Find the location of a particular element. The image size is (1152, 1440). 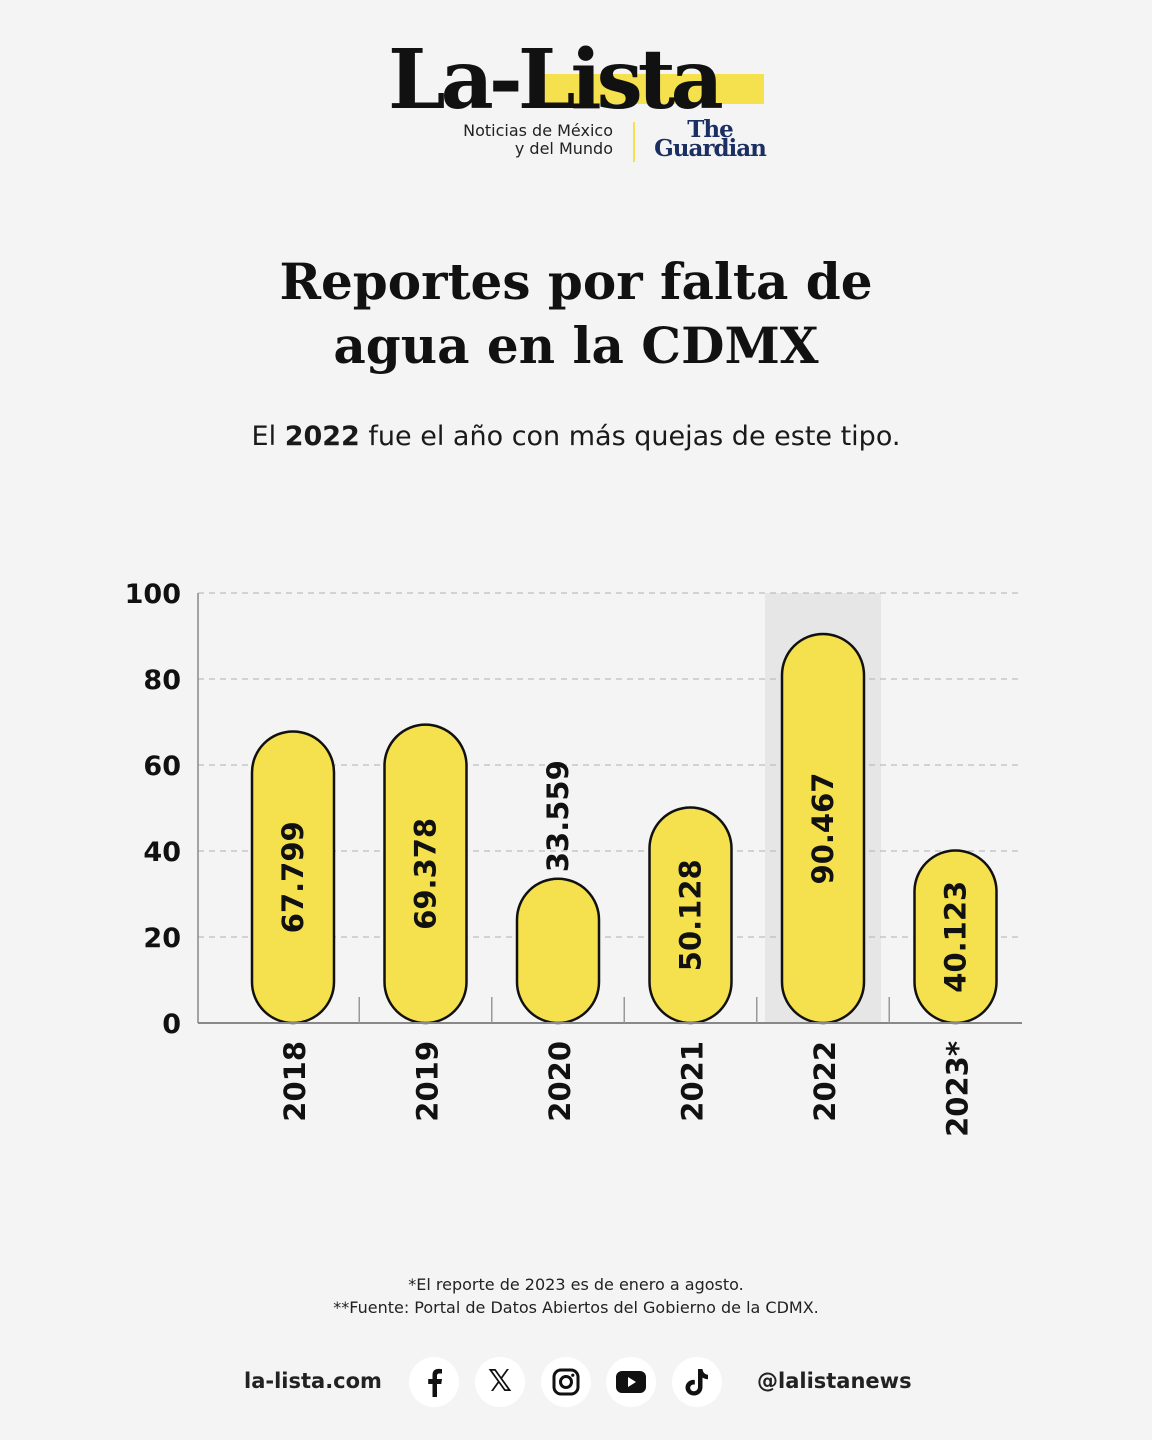

bar-value-label: 50.128 is located at coordinates (691, 915).